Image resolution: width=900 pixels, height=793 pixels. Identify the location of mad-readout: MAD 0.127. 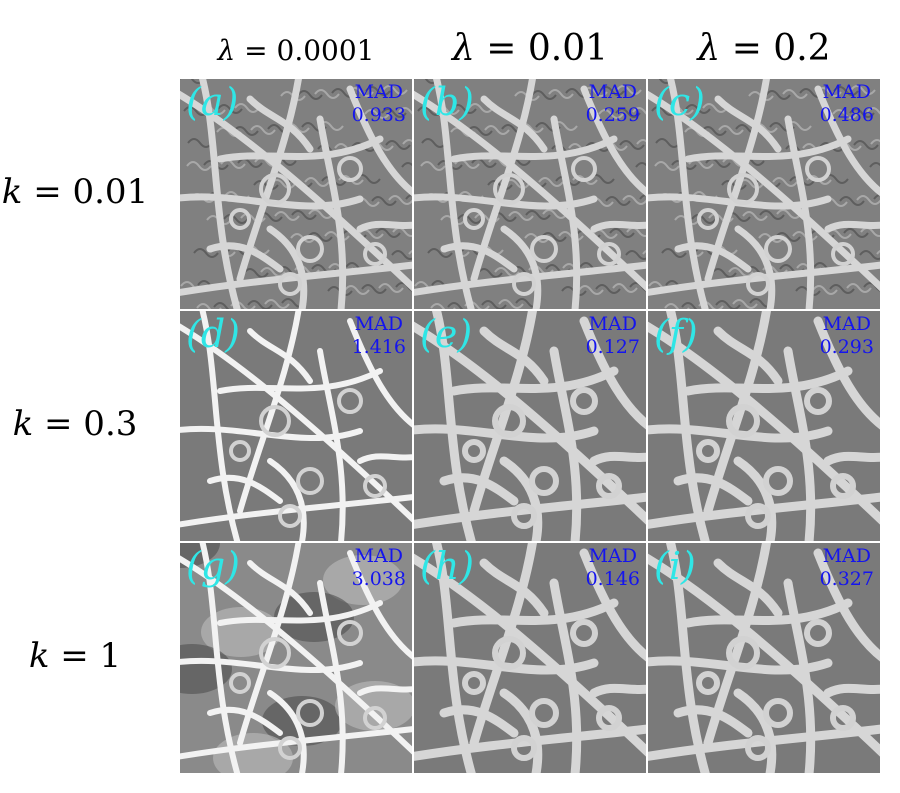
(612, 335).